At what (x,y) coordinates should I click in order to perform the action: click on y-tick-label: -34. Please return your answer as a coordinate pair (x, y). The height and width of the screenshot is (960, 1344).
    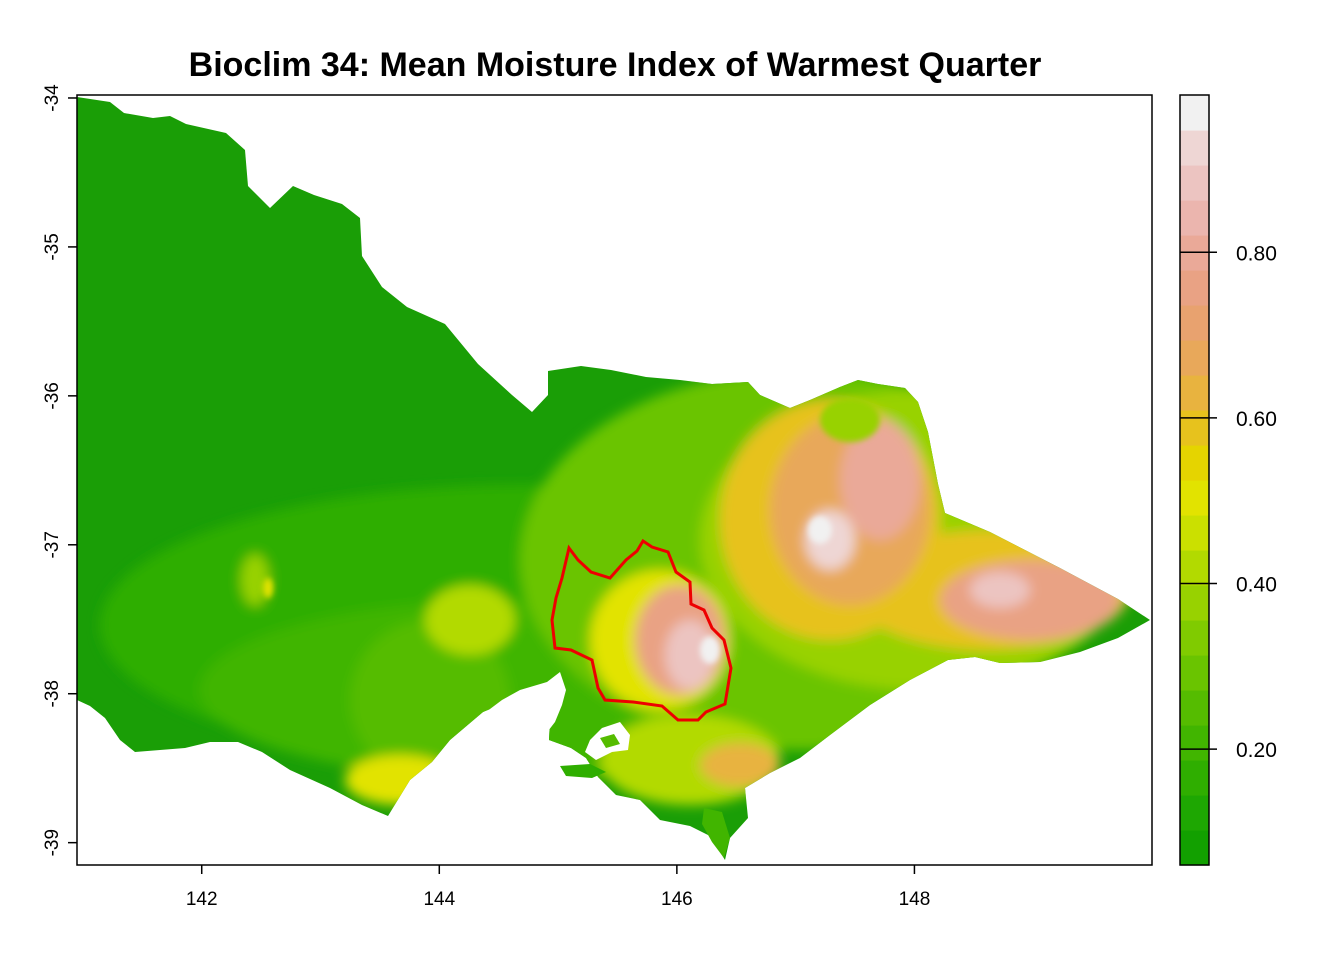
    Looking at the image, I should click on (52, 98).